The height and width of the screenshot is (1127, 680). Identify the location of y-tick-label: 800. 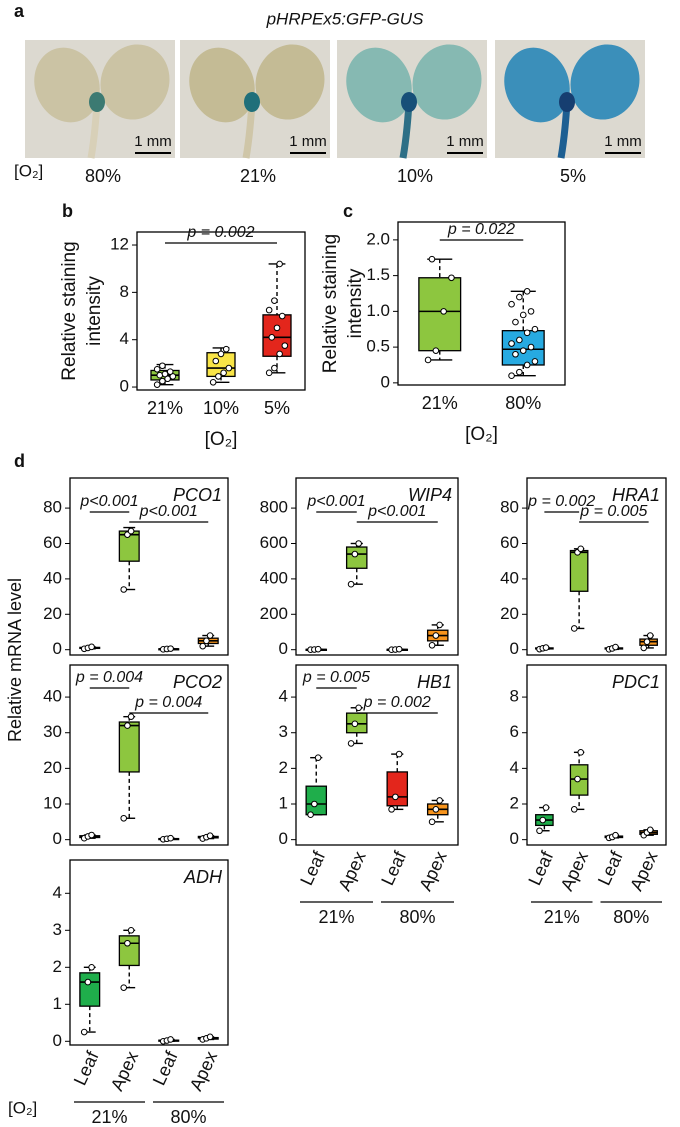
(274, 507).